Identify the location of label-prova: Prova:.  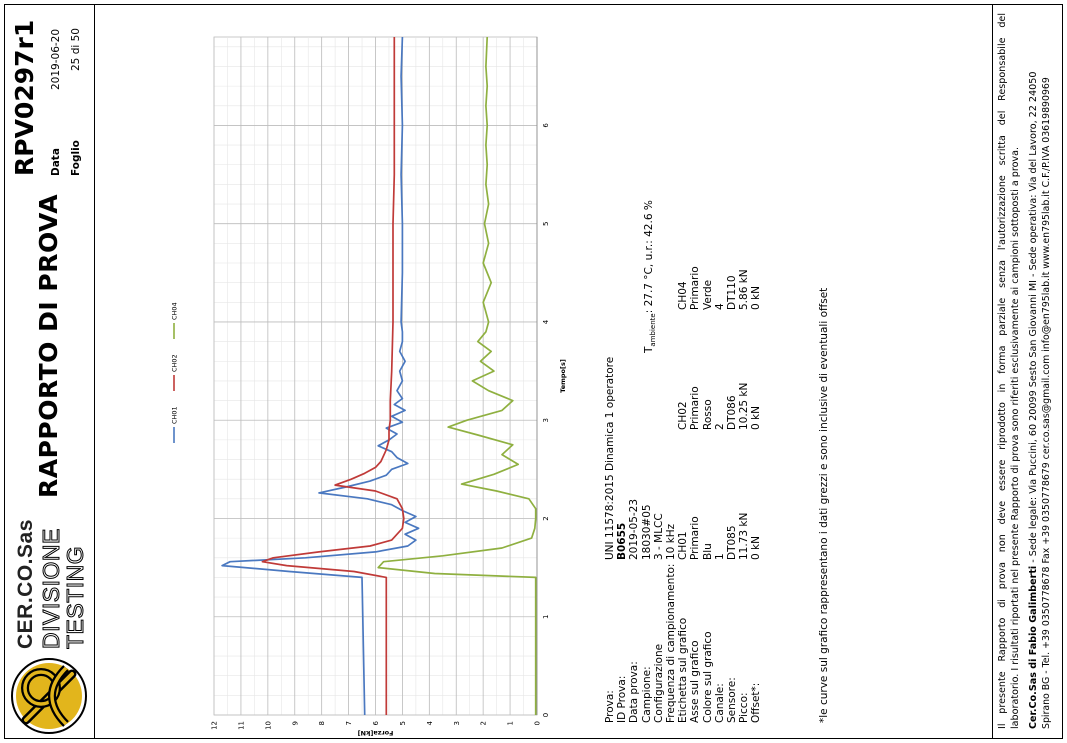
(610, 706).